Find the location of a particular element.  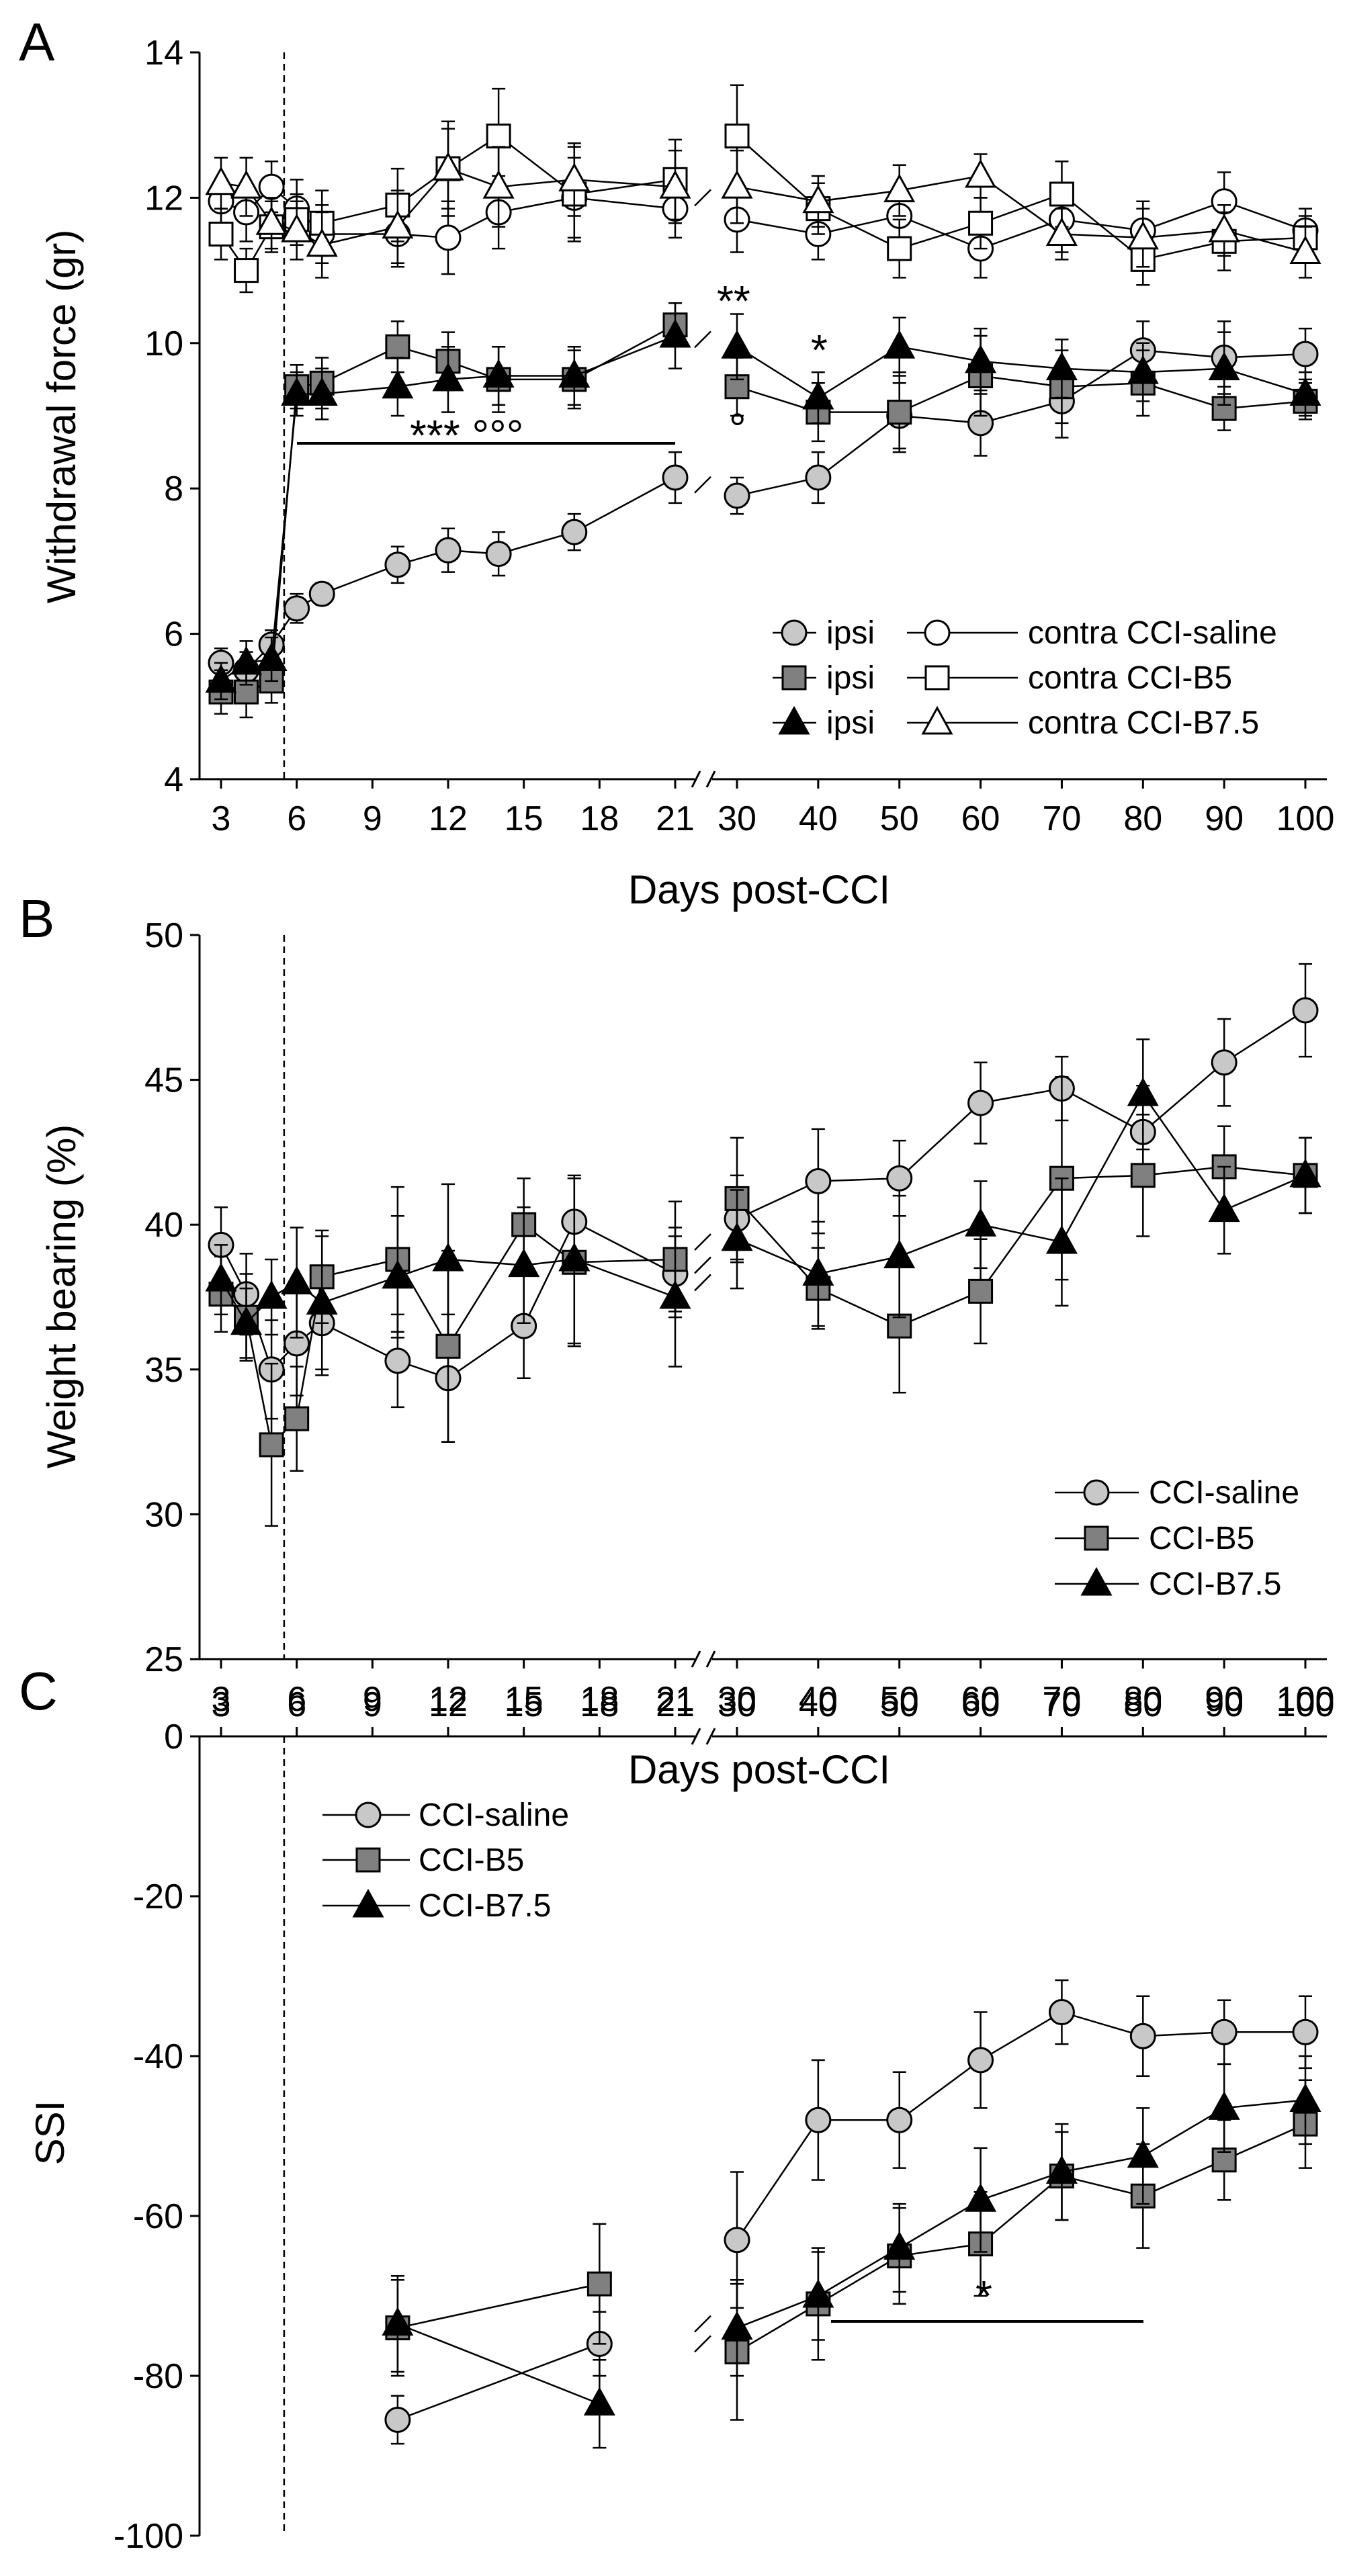

panel-b-x-tick-label: 6 is located at coordinates (296, 1699).